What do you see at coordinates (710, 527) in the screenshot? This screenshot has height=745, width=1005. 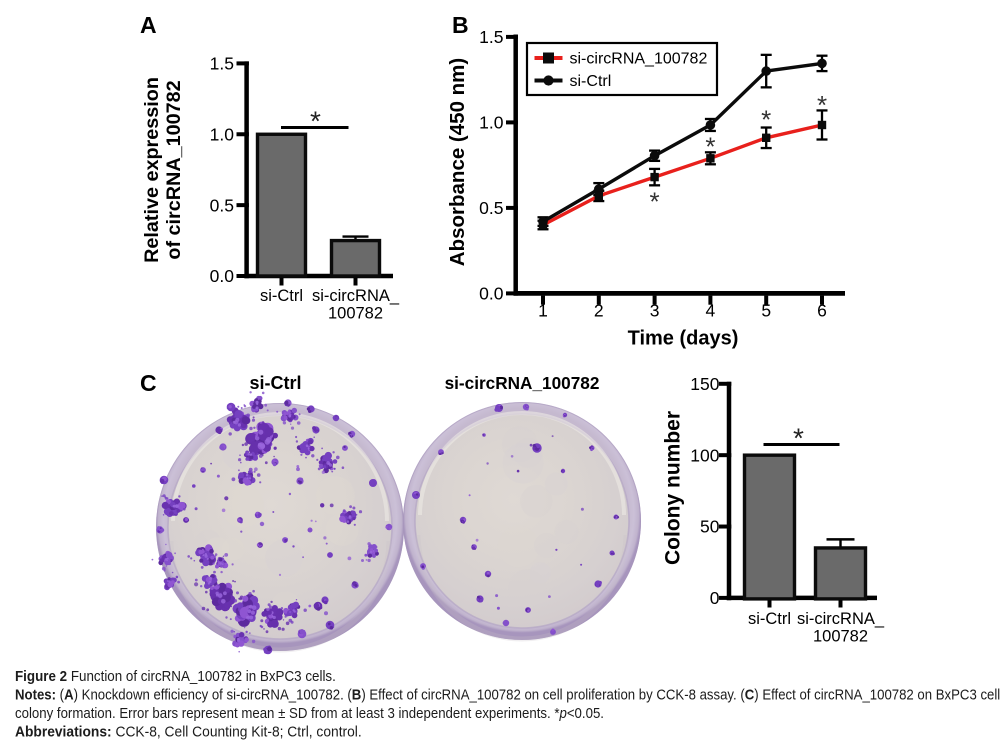 I see `svg-text: 50` at bounding box center [710, 527].